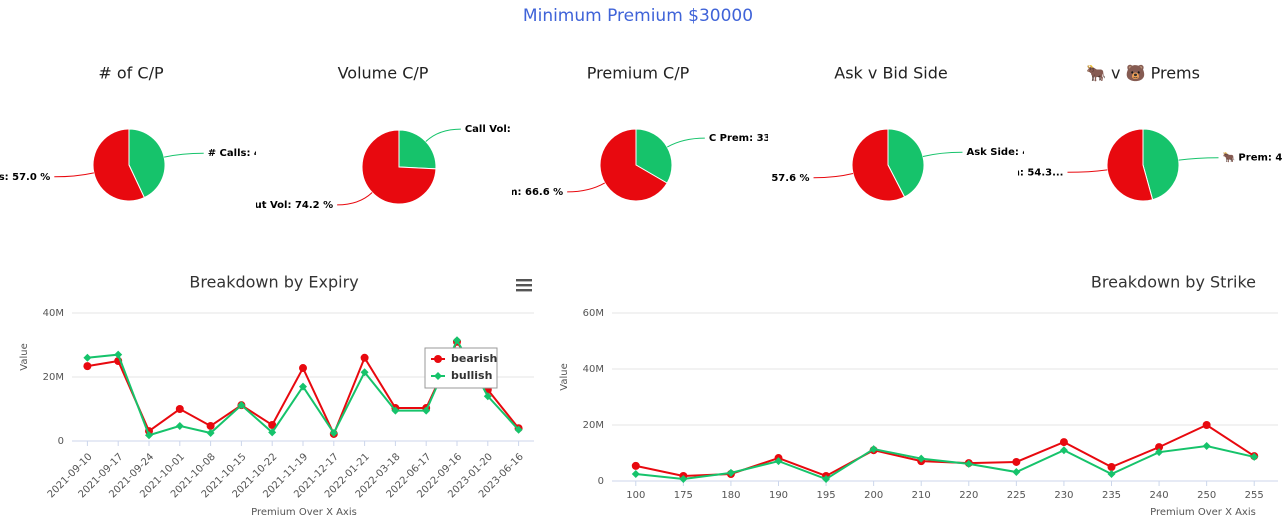  I want to click on pie-label: 🐂 Prem: 4, so click(1253, 158).